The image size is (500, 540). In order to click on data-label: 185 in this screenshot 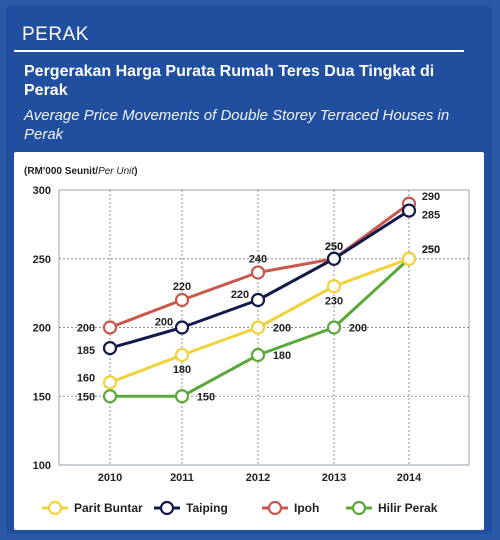, I will do `click(86, 351)`.